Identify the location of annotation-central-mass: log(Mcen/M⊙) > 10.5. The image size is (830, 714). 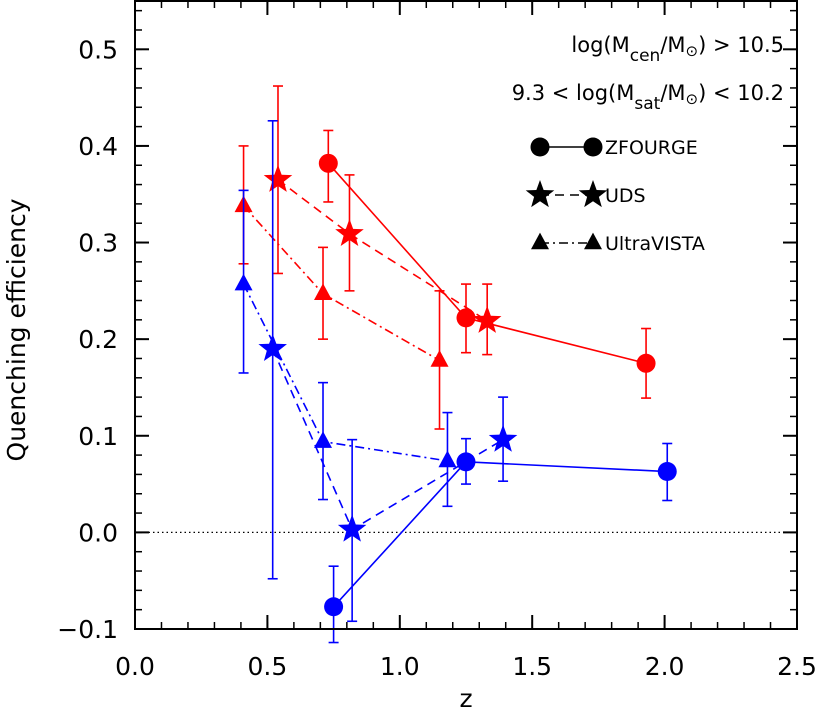
(677, 49).